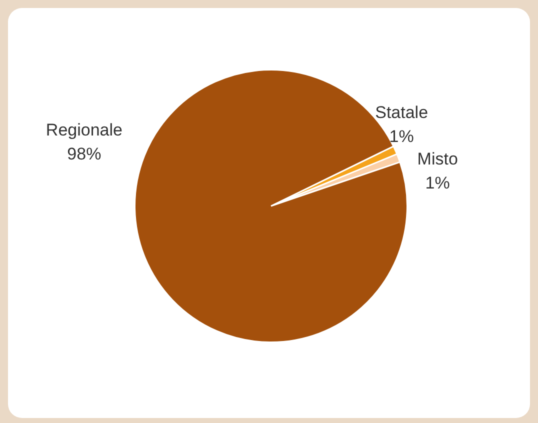 This screenshot has height=423, width=538. I want to click on slice-label: Misto, so click(437, 158).